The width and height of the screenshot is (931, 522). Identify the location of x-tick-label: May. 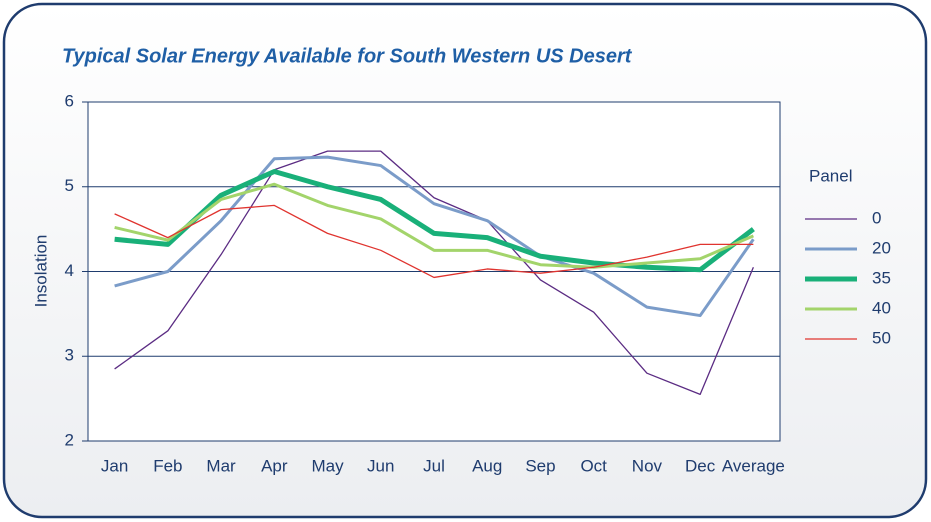
(327, 465).